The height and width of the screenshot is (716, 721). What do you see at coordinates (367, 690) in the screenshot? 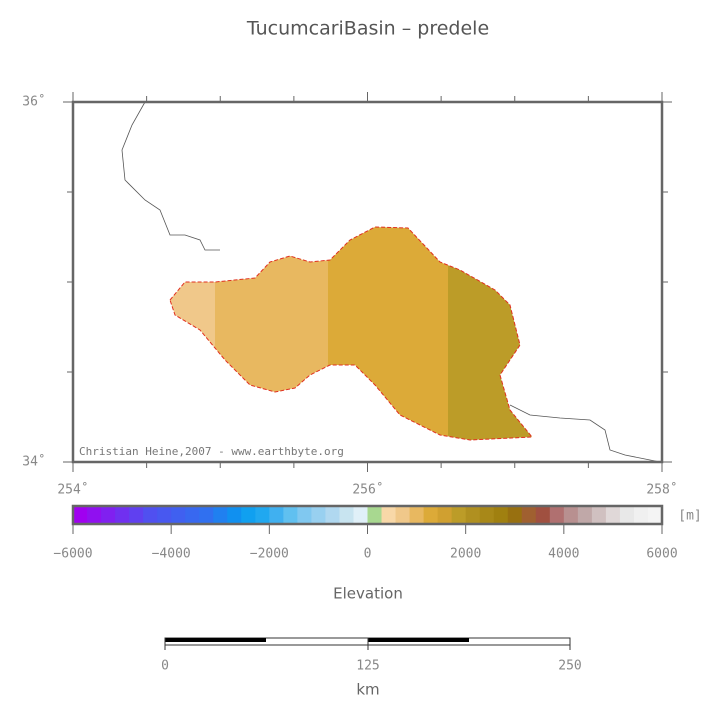
I see `scale-unit: km` at bounding box center [367, 690].